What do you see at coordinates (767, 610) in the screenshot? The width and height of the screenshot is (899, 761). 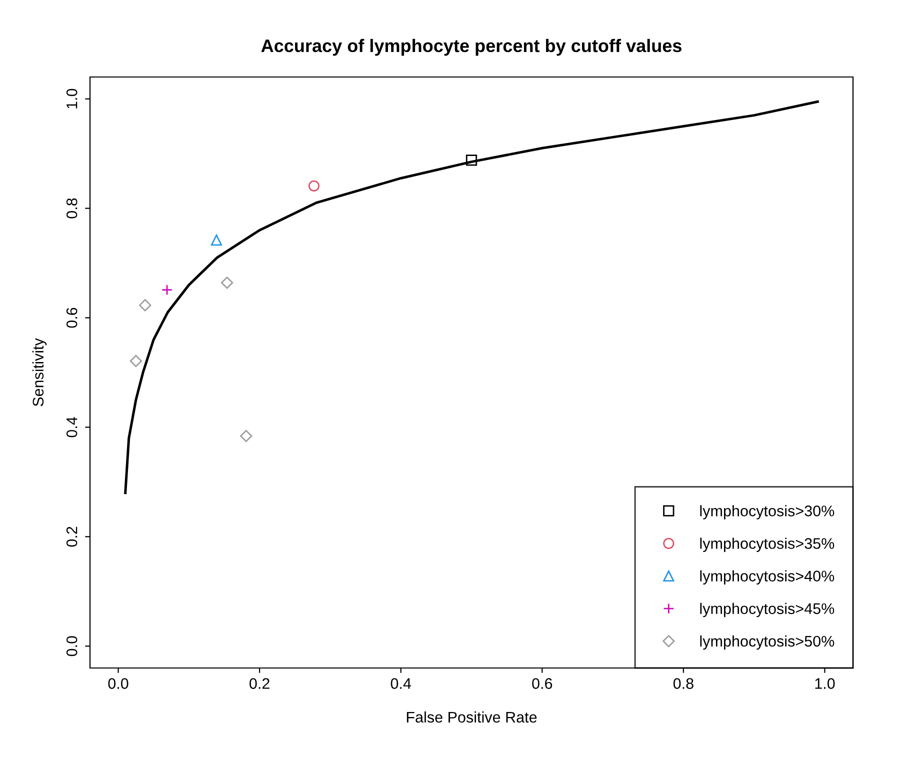 I see `legend-label: lymphocytosis>45%` at bounding box center [767, 610].